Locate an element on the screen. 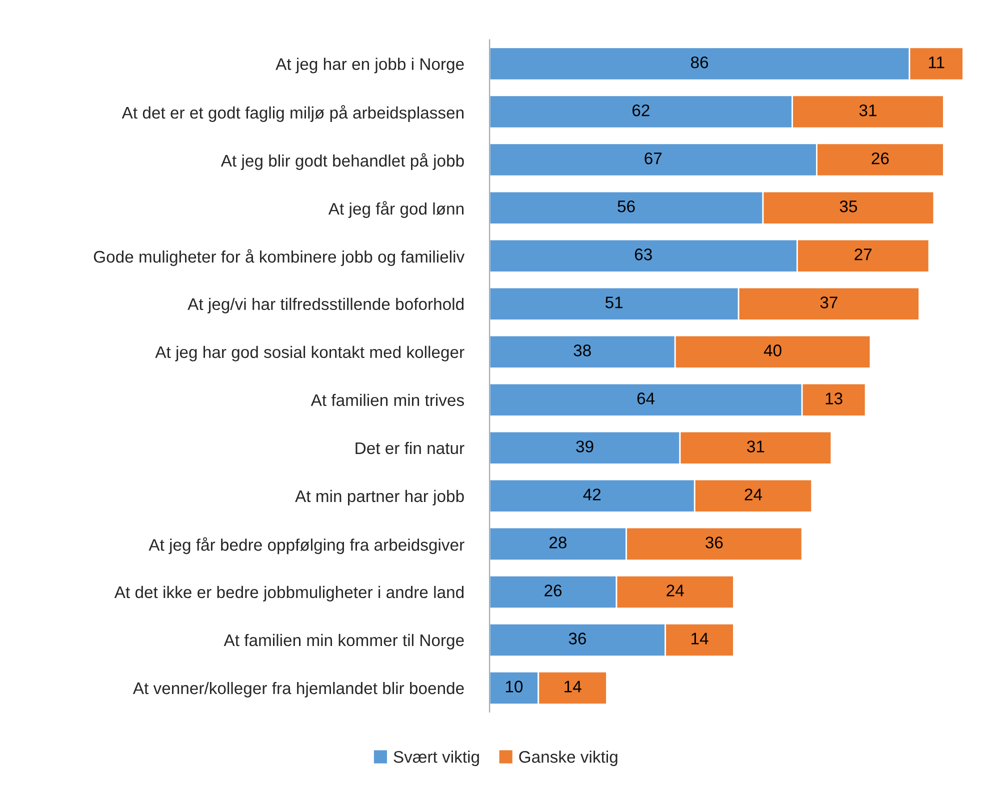 The height and width of the screenshot is (789, 993). data-label: 28 is located at coordinates (557, 542).